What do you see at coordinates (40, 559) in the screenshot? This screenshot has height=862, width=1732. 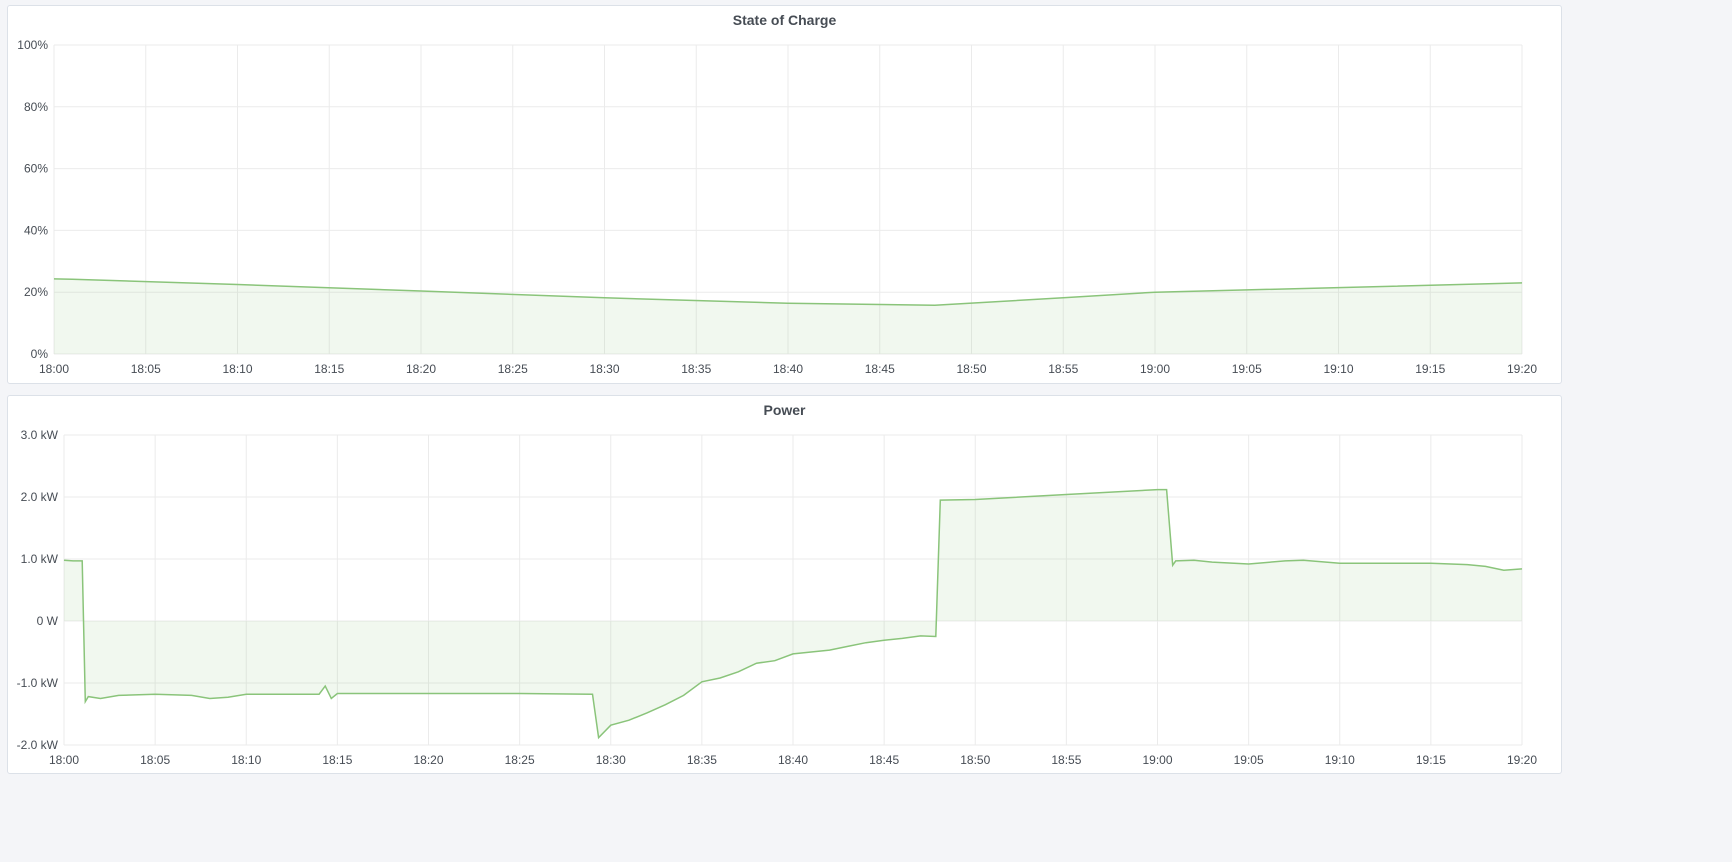 I see `y-tick-label: 1.0 kW` at bounding box center [40, 559].